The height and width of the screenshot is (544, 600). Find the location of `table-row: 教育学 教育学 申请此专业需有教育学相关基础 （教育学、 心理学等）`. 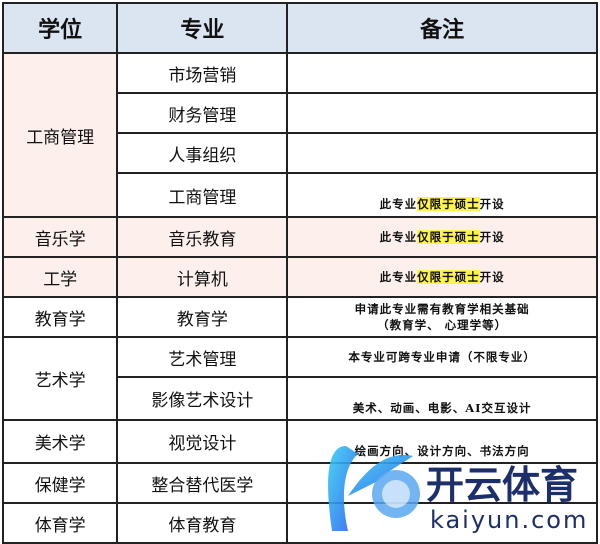

table-row: 教育学 教育学 申请此专业需有教育学相关基础 （教育学、 心理学等） is located at coordinates (299, 317).